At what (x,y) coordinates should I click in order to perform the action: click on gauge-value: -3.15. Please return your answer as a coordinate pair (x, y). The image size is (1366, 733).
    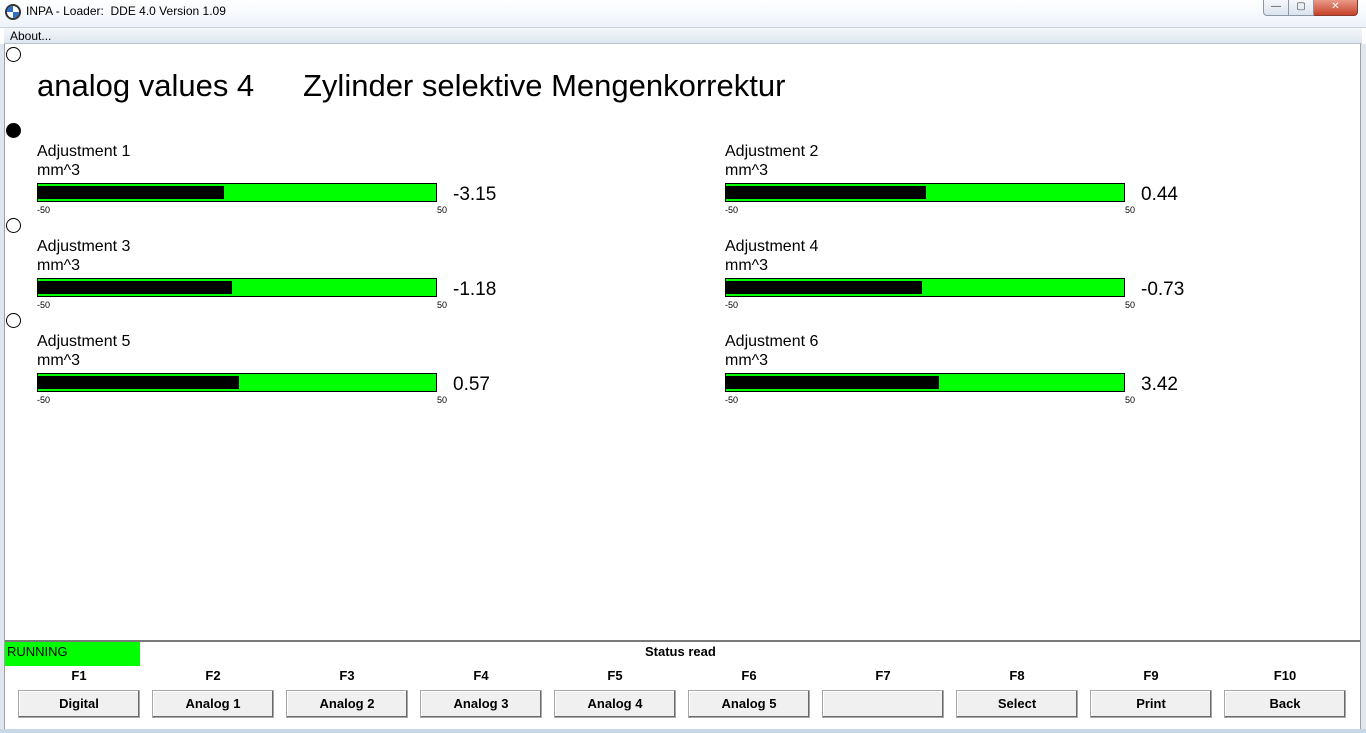
    Looking at the image, I should click on (475, 194).